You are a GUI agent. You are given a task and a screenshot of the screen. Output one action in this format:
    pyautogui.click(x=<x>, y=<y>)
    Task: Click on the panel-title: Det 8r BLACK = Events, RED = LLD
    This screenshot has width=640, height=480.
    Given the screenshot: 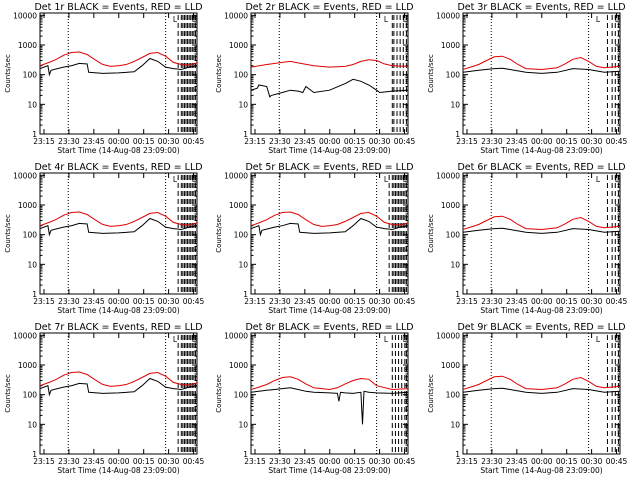 What is the action you would take?
    pyautogui.click(x=329, y=327)
    